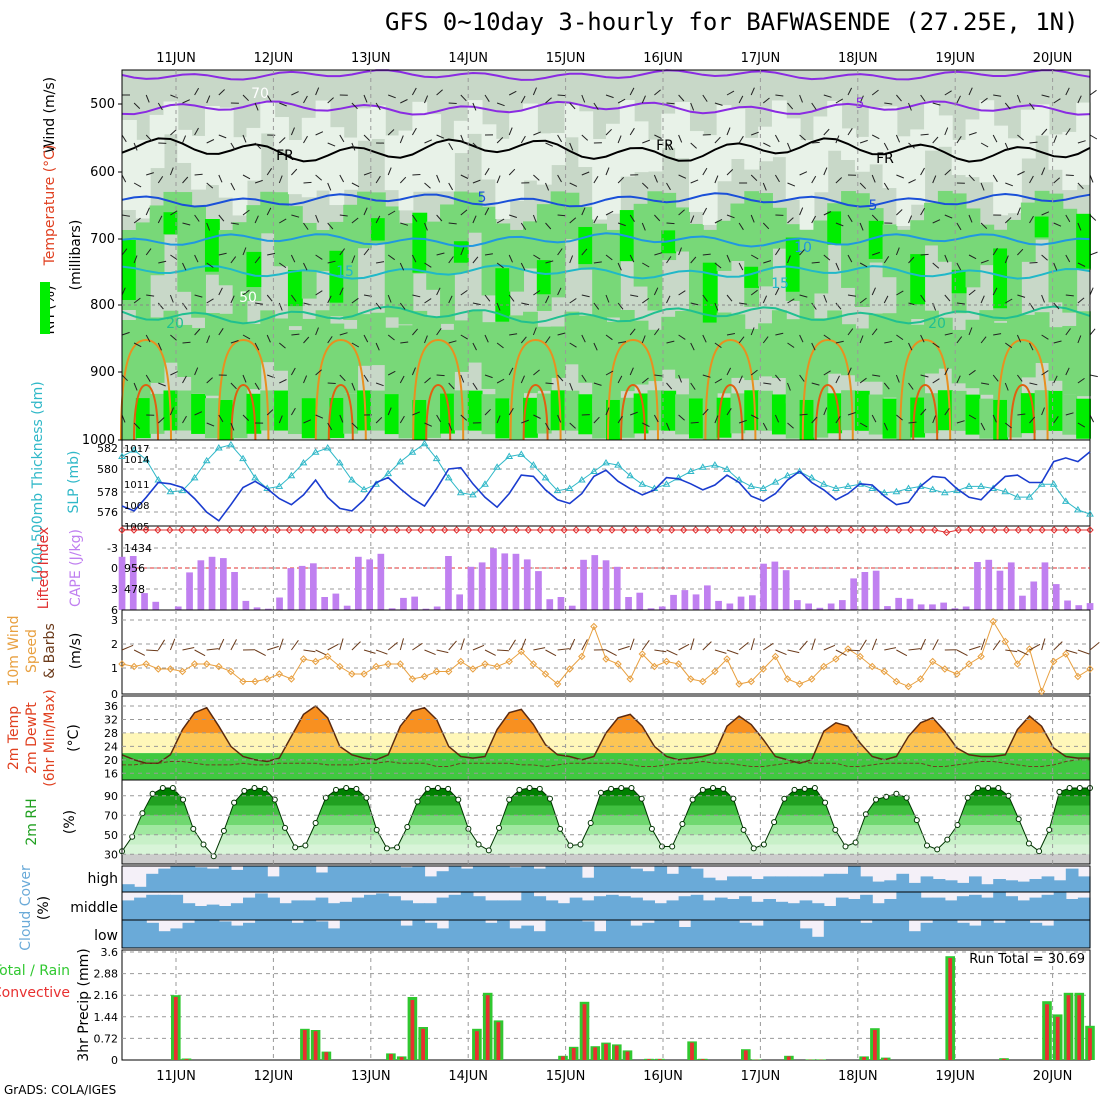 This screenshot has height=1100, width=1100. Describe the element at coordinates (345, 272) in the screenshot. I see `contour-label: 15` at that location.